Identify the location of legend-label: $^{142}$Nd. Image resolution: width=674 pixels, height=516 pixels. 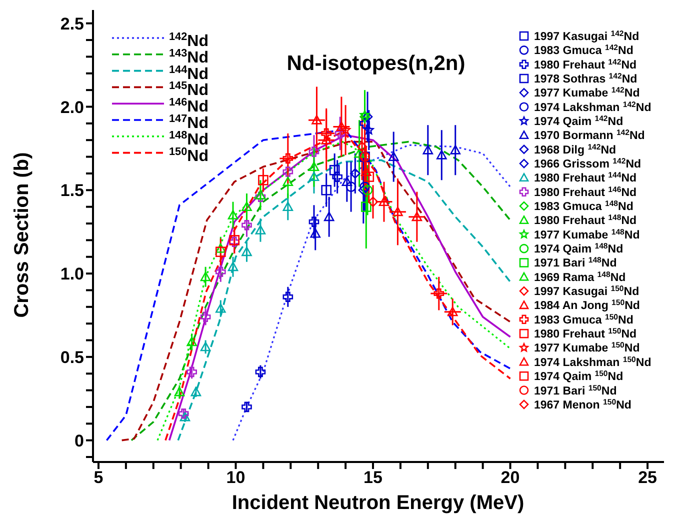
(188, 40).